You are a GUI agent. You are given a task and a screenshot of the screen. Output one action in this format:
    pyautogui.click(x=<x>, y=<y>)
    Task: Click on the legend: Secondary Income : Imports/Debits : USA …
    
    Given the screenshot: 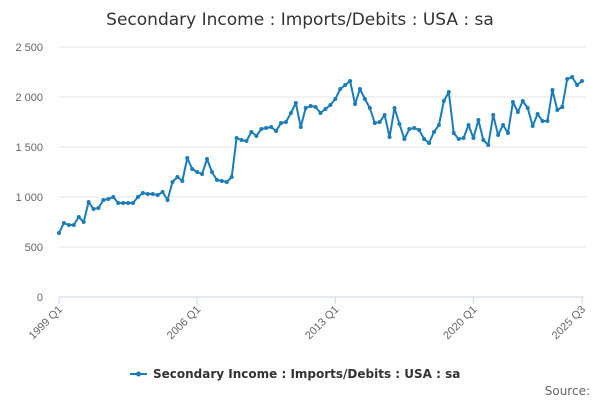 What is the action you would take?
    pyautogui.click(x=295, y=374)
    